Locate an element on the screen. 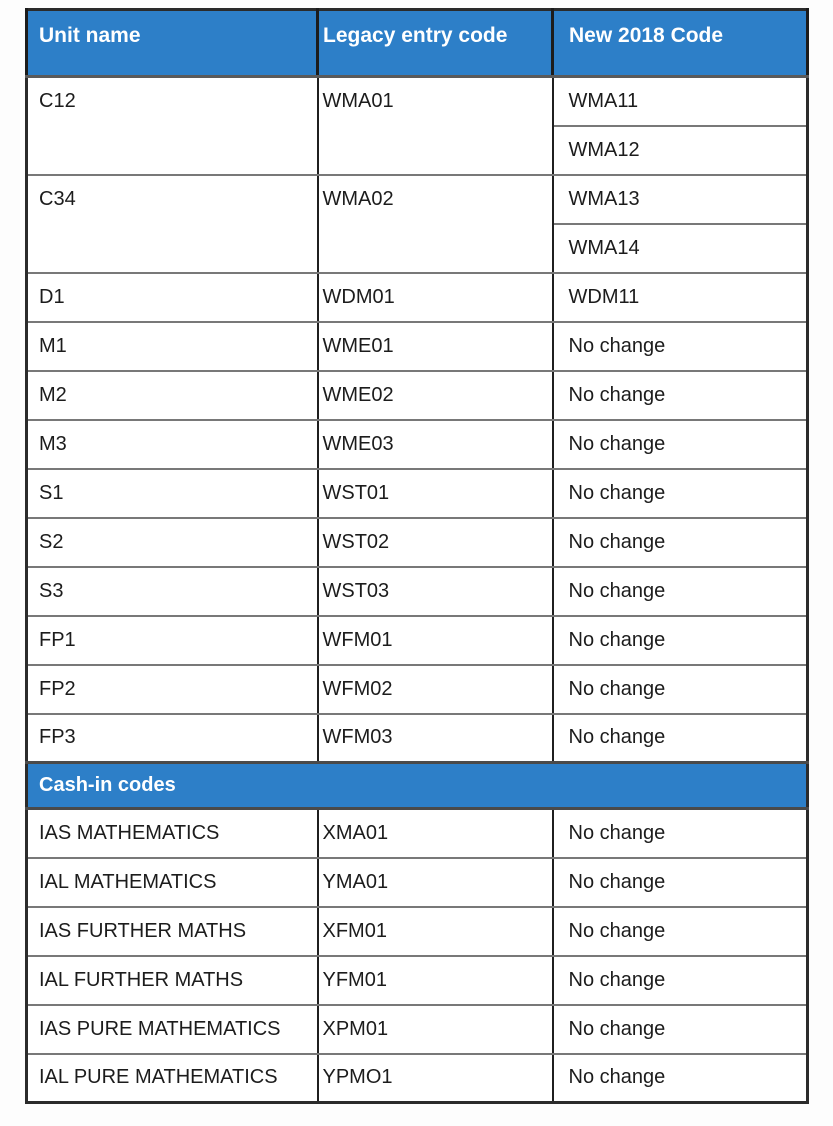 The height and width of the screenshot is (1126, 833). legacy-code-cell: WMA02 is located at coordinates (435, 223).